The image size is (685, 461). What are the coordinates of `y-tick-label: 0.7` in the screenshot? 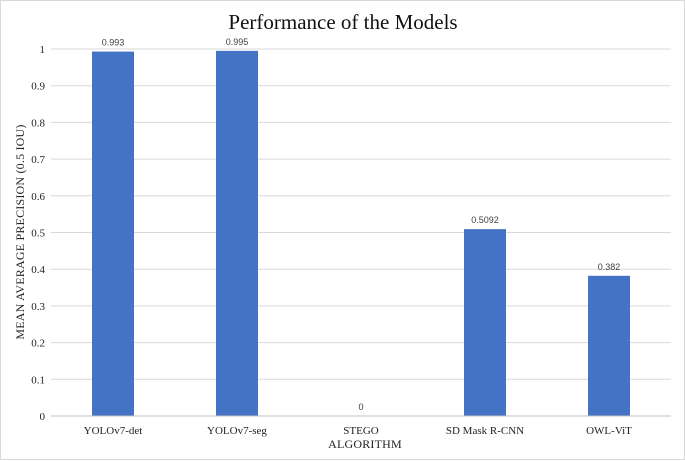 It's located at (38, 160).